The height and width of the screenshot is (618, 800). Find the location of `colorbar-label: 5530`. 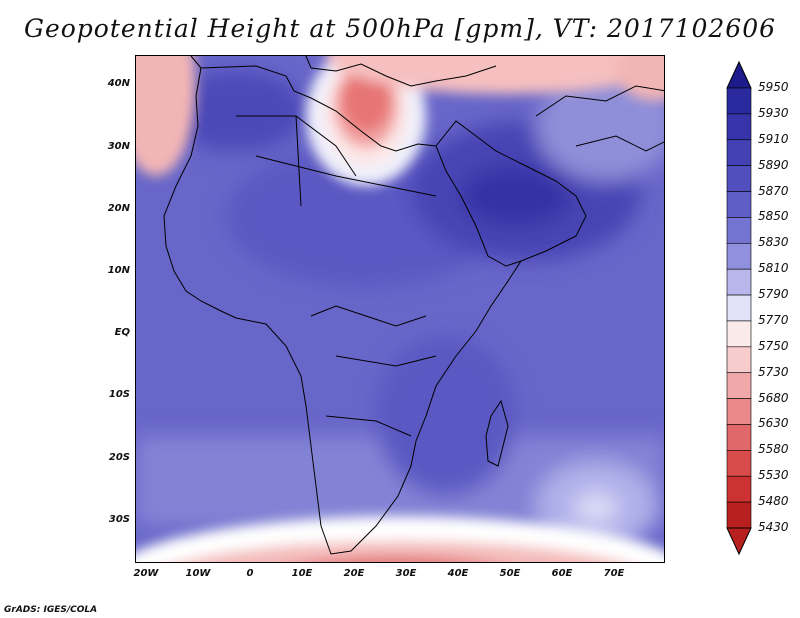

colorbar-label: 5530 is located at coordinates (773, 475).